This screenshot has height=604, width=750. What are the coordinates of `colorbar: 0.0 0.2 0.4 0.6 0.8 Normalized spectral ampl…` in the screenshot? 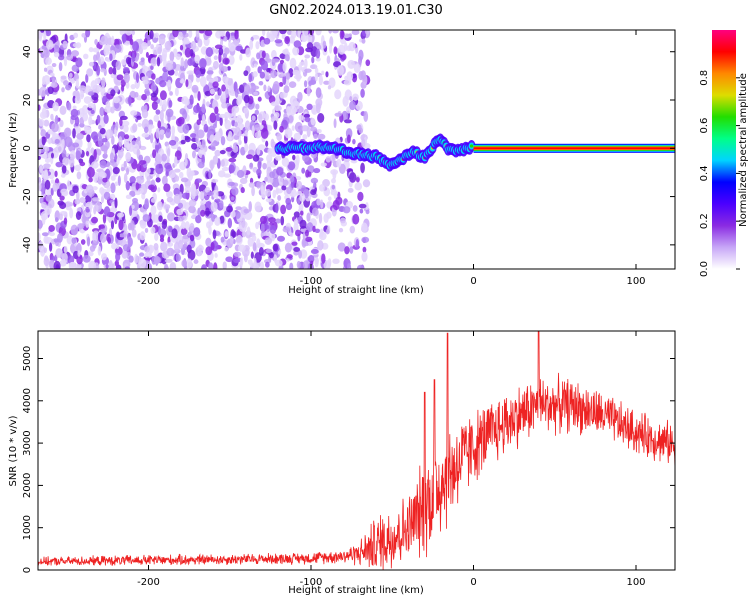 It's located at (724, 153).